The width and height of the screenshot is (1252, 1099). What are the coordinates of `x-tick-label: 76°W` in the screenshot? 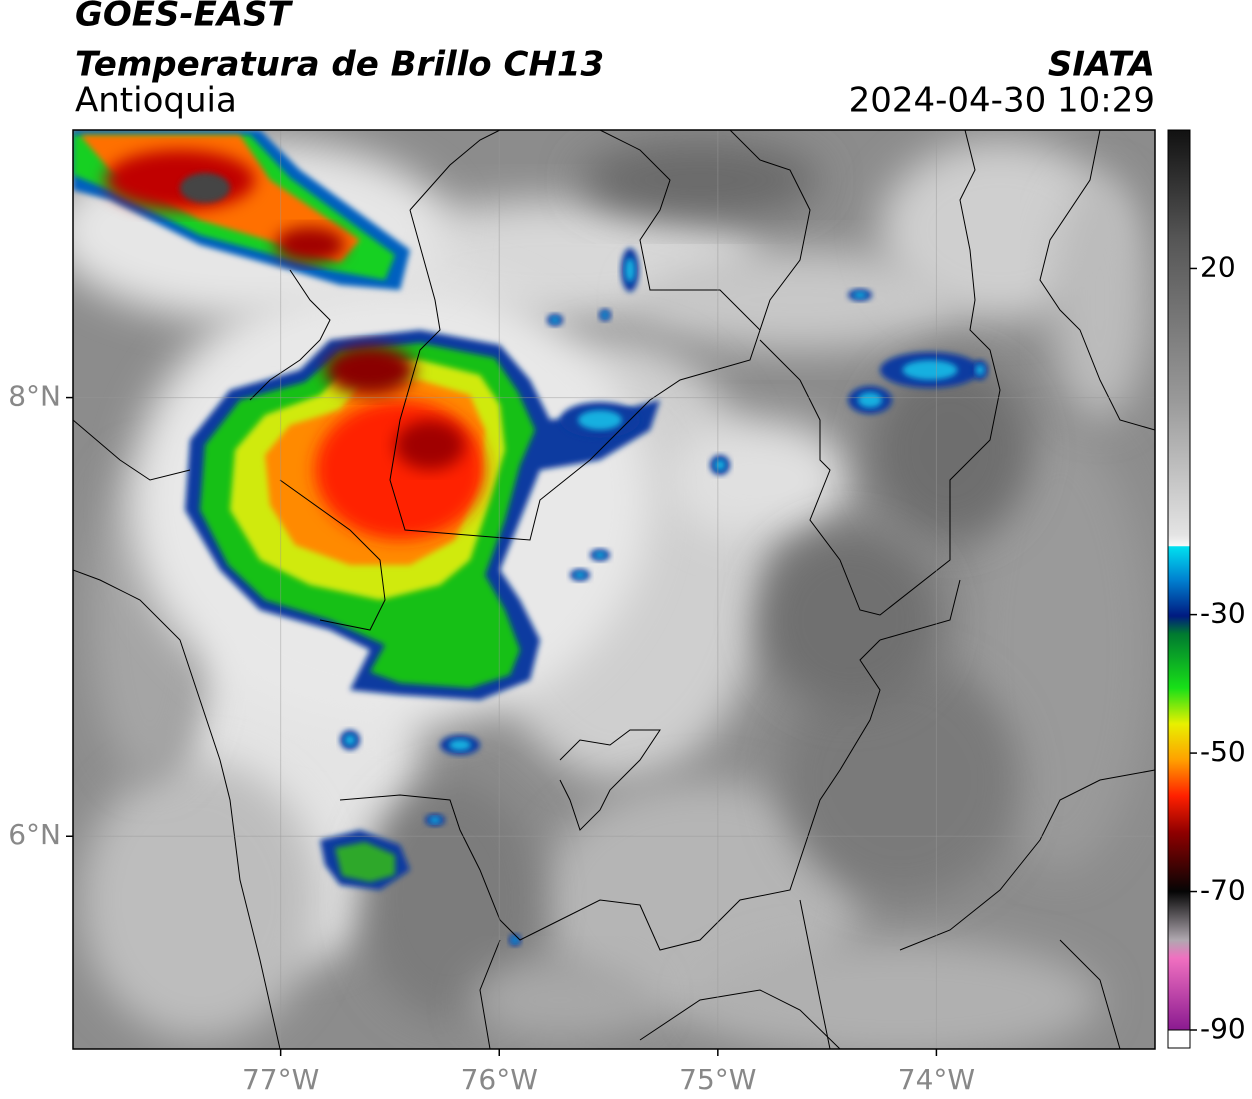 It's located at (499, 1079).